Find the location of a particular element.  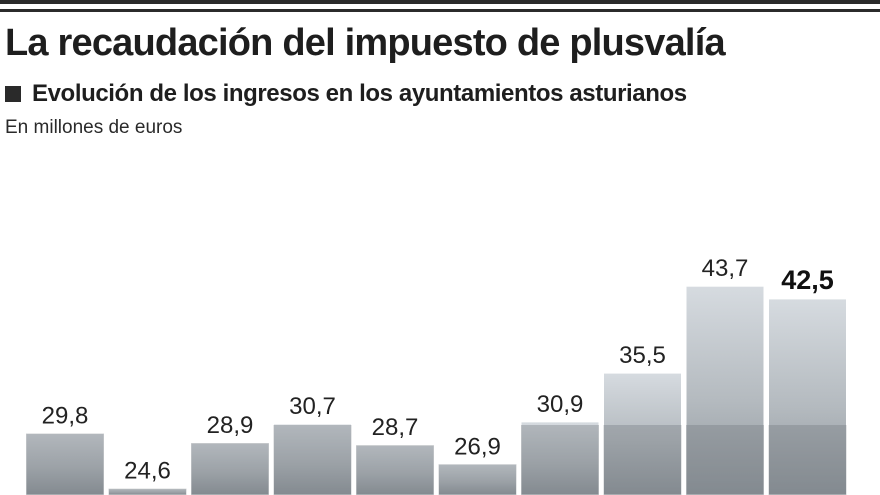

value-label-1: 29,8 is located at coordinates (65, 416).